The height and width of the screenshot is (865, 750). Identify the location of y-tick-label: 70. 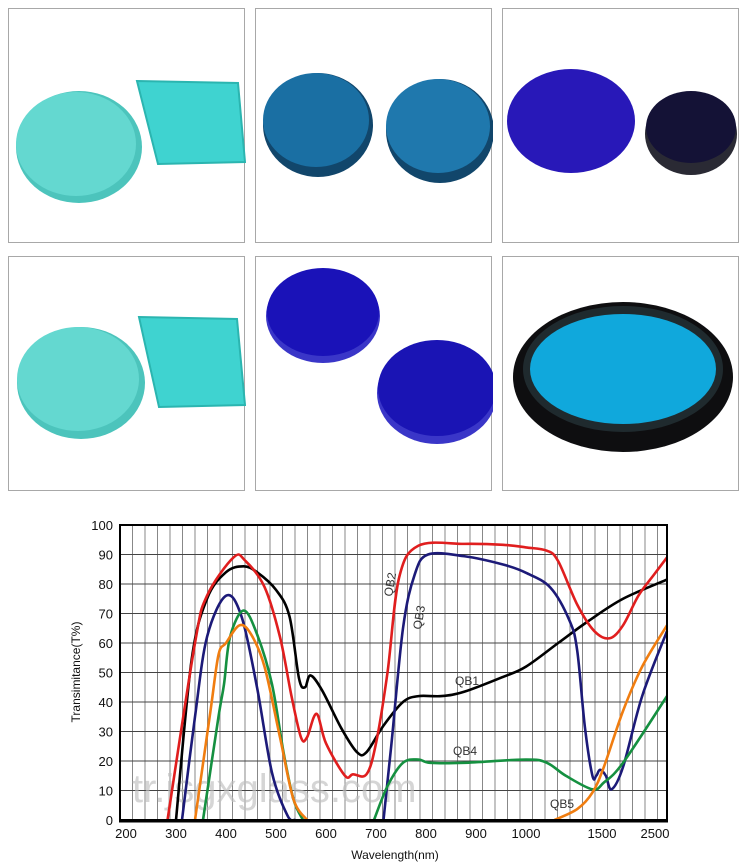
(106, 614).